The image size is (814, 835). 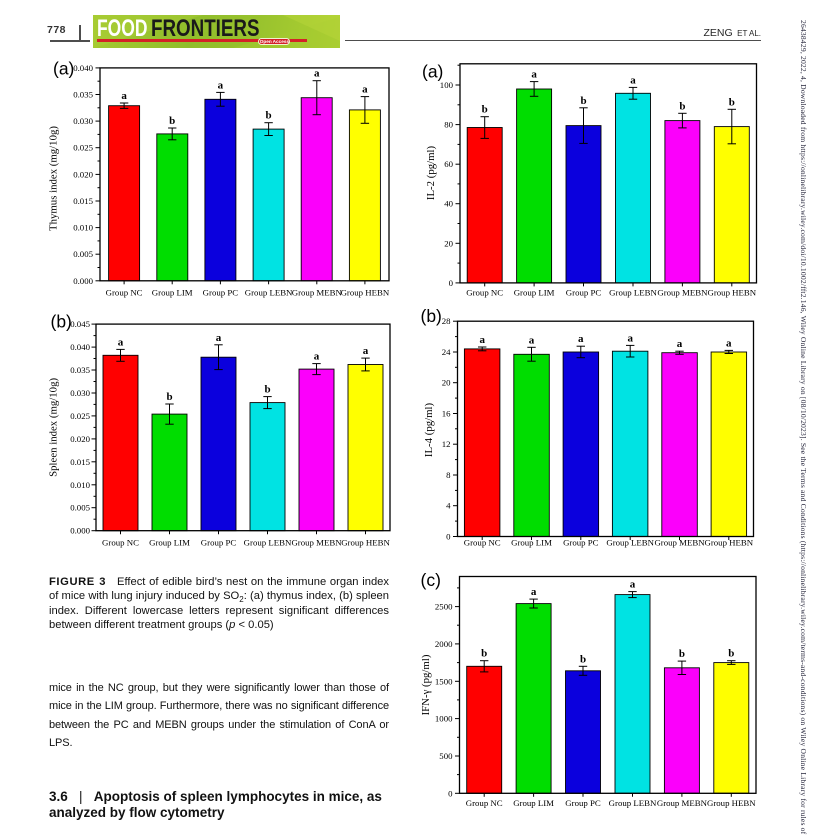 What do you see at coordinates (54, 178) in the screenshot?
I see `svg-text: Thymus index (mg/10g)` at bounding box center [54, 178].